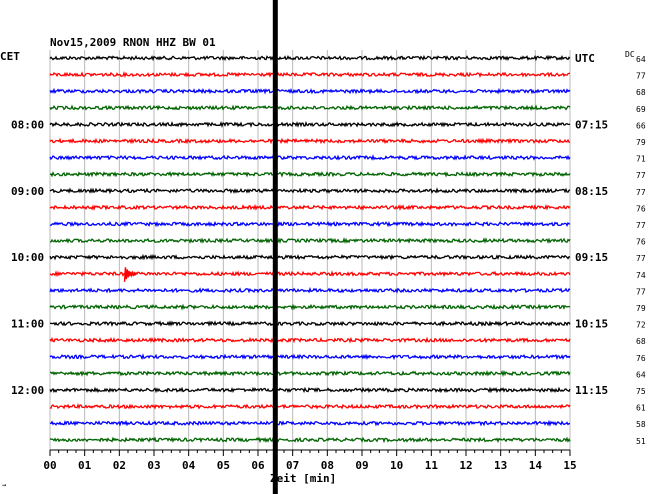 This screenshot has height=494, width=650. I want to click on dc-value: 72, so click(641, 325).